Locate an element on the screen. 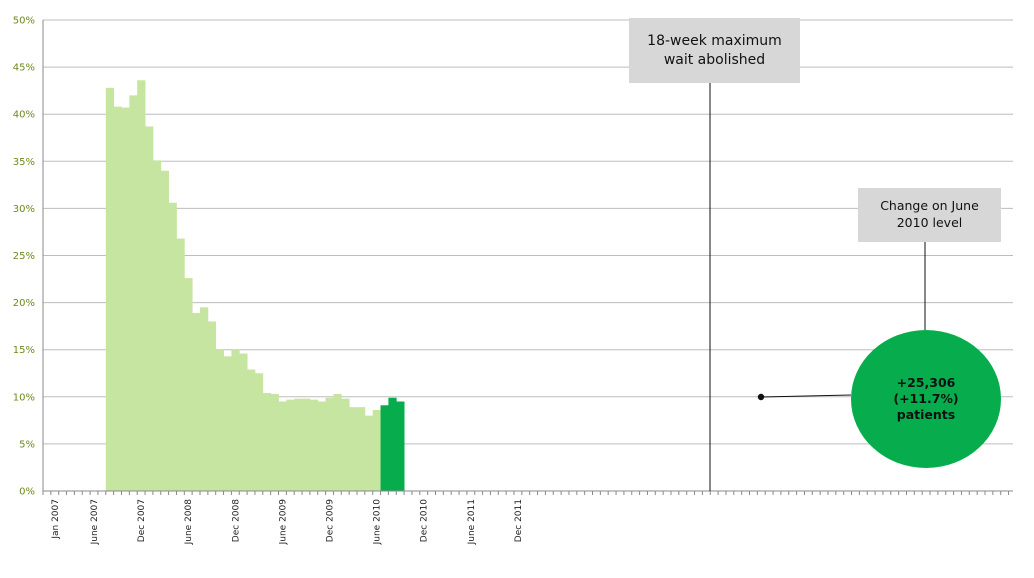  y-axis-tick-labels: 0% 5% 10% 15% 20% 25% 30% 35% 40% 45% 50% is located at coordinates (24, 257).